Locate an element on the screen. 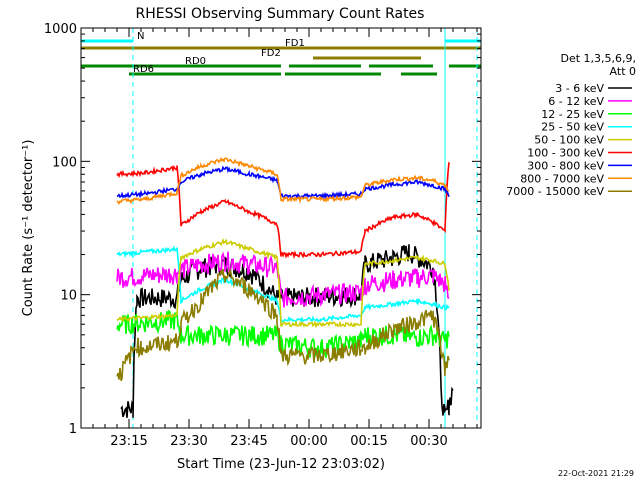 This screenshot has height=480, width=640. legend-entry-label: 50 - 100 keV is located at coordinates (569, 140).